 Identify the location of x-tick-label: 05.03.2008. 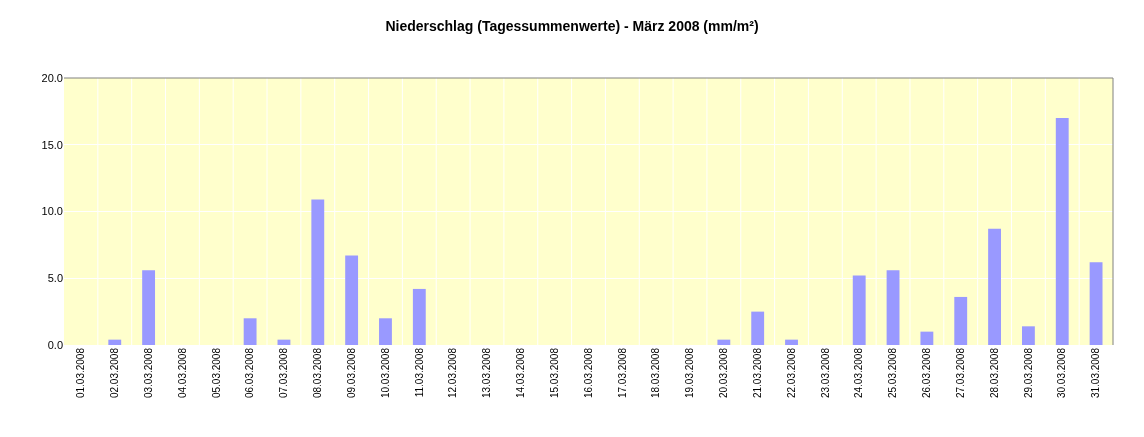
(216, 373).